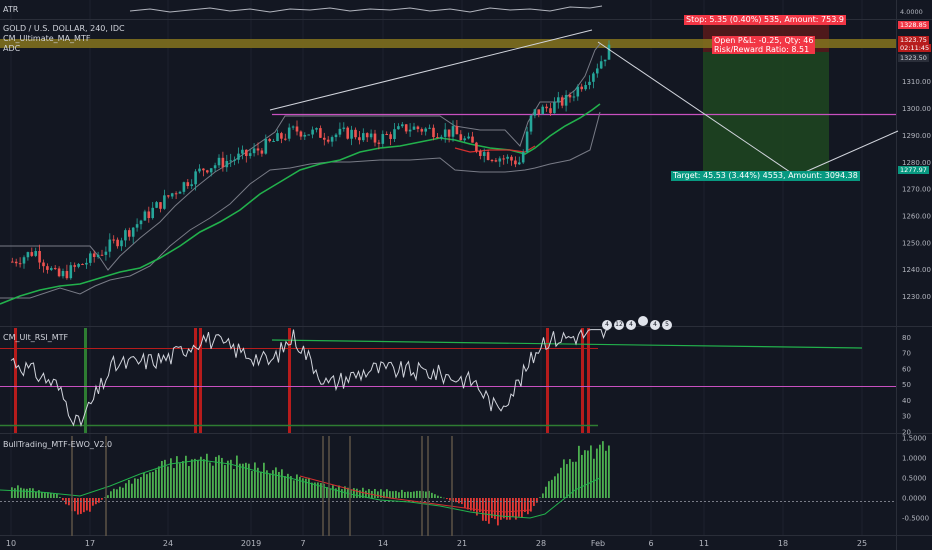 Image resolution: width=932 pixels, height=550 pixels. I want to click on time-tick-label: 7, so click(302, 543).